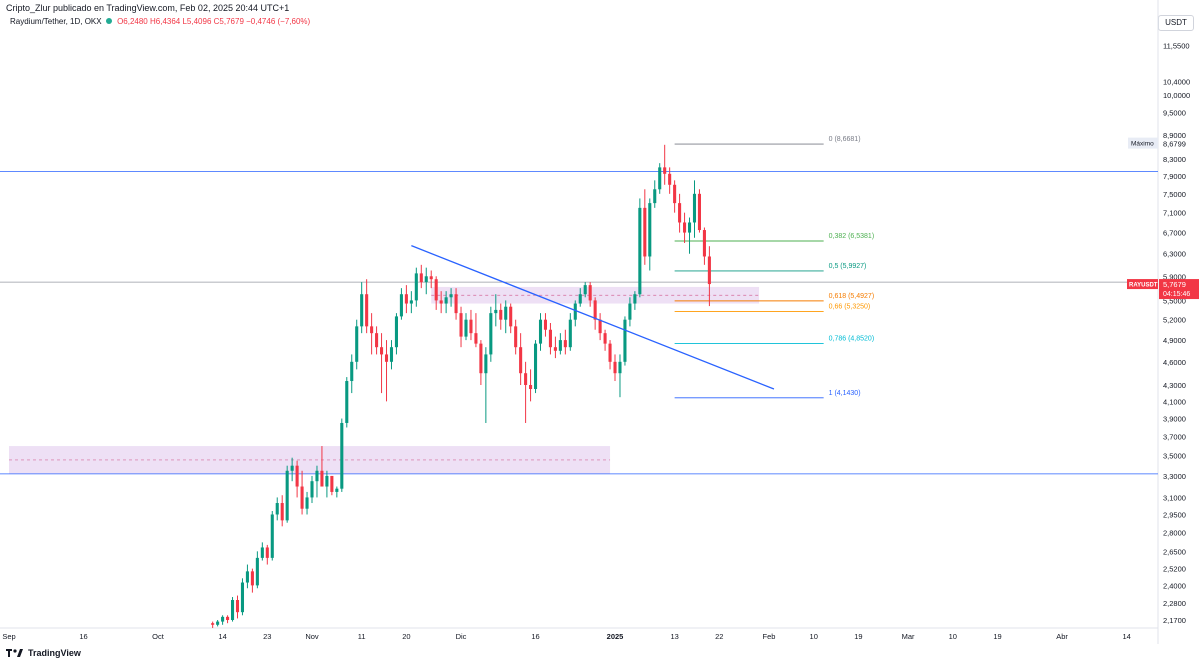 The width and height of the screenshot is (1200, 664). Describe the element at coordinates (1179, 289) in the screenshot. I see `price-tag-box` at that location.